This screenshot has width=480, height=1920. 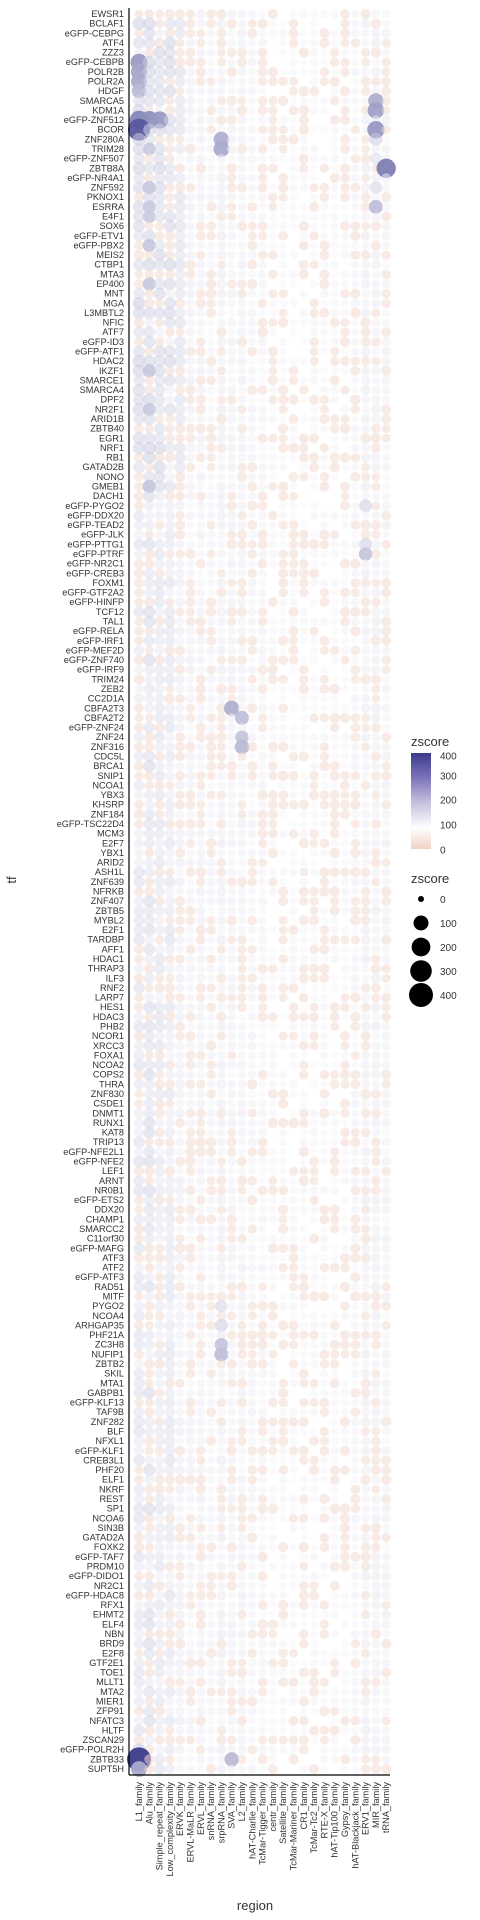 What do you see at coordinates (106, 72) in the screenshot?
I see `y-tick-label: POLR2B` at bounding box center [106, 72].